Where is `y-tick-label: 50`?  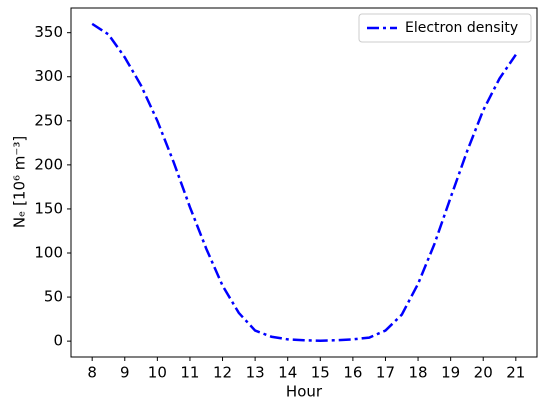
y-tick-label: 50 is located at coordinates (53, 297).